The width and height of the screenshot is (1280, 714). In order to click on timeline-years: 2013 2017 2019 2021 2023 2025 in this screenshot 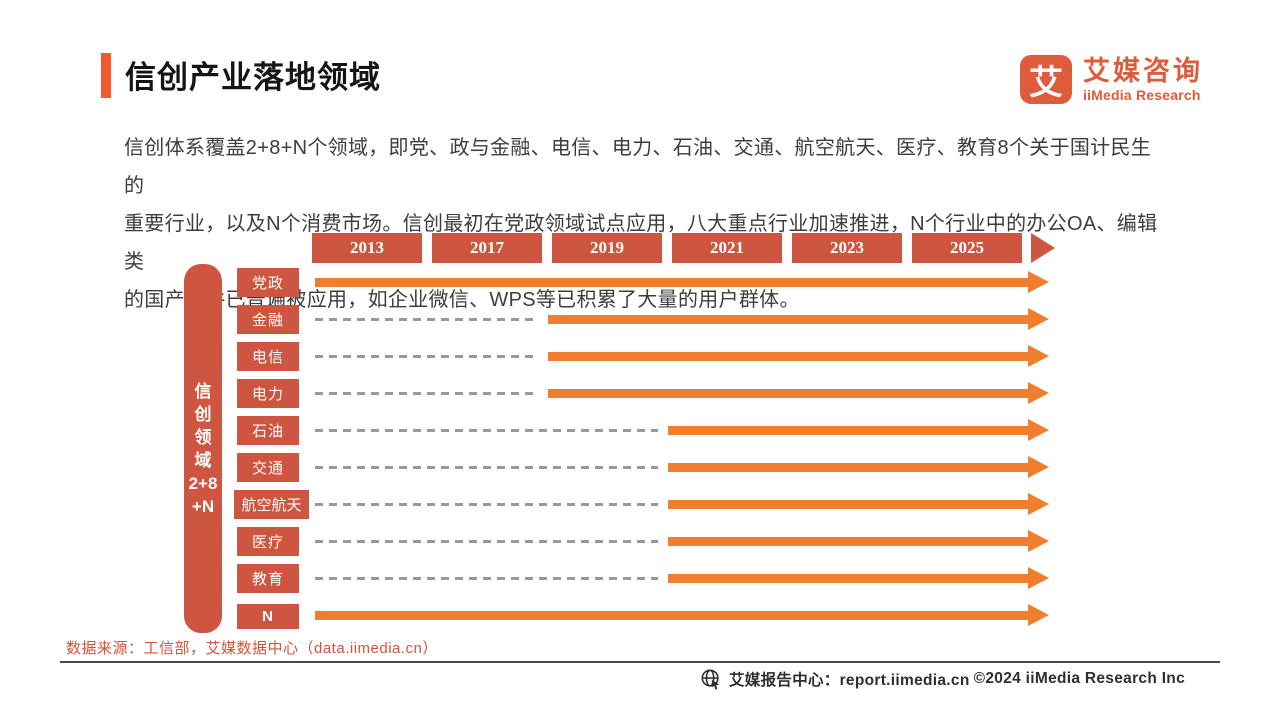, I will do `click(683, 248)`.